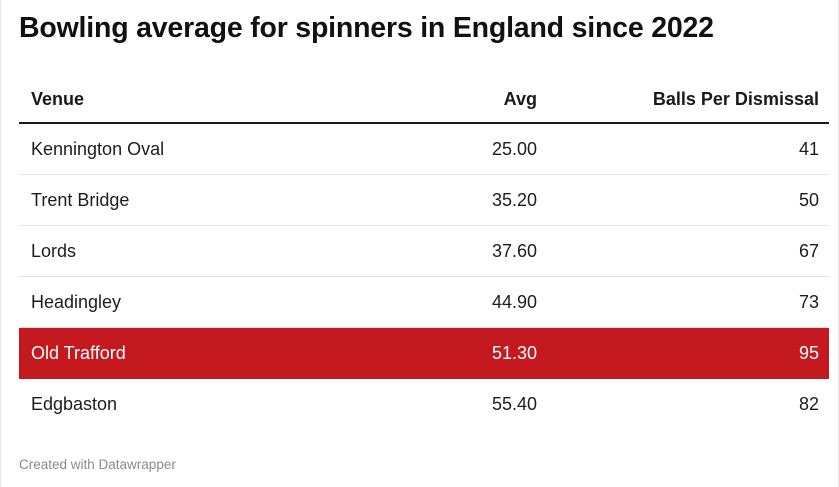  What do you see at coordinates (808, 199) in the screenshot?
I see `balls-per-dismissal-cell: 50` at bounding box center [808, 199].